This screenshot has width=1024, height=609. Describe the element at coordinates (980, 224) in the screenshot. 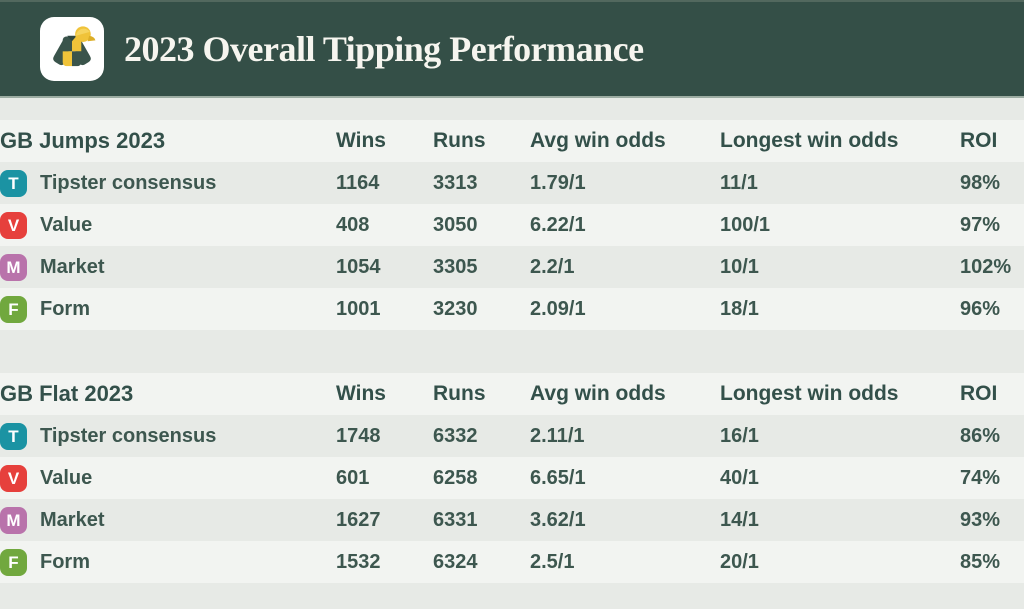

I see `roi-value: 97%` at that location.